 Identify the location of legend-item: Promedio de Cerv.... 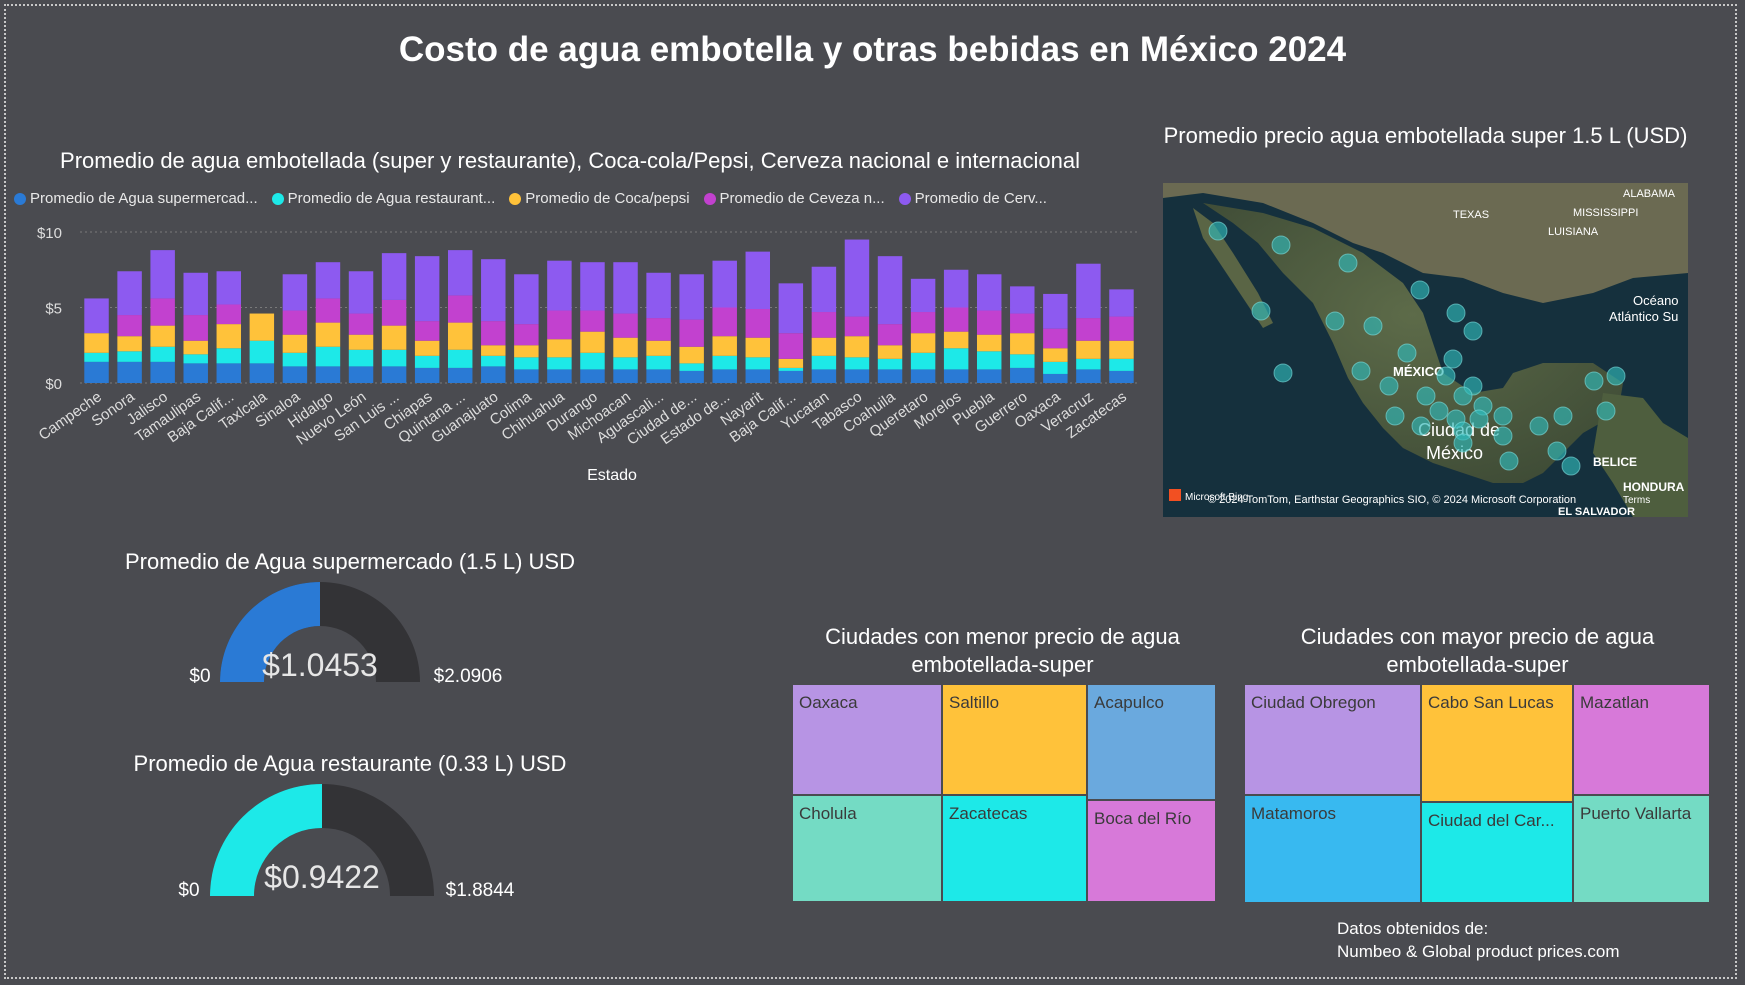
(972, 198).